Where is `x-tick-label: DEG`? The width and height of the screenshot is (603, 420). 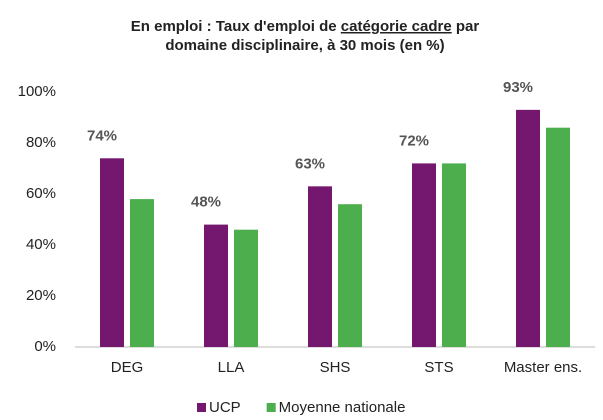 x-tick-label: DEG is located at coordinates (127, 367).